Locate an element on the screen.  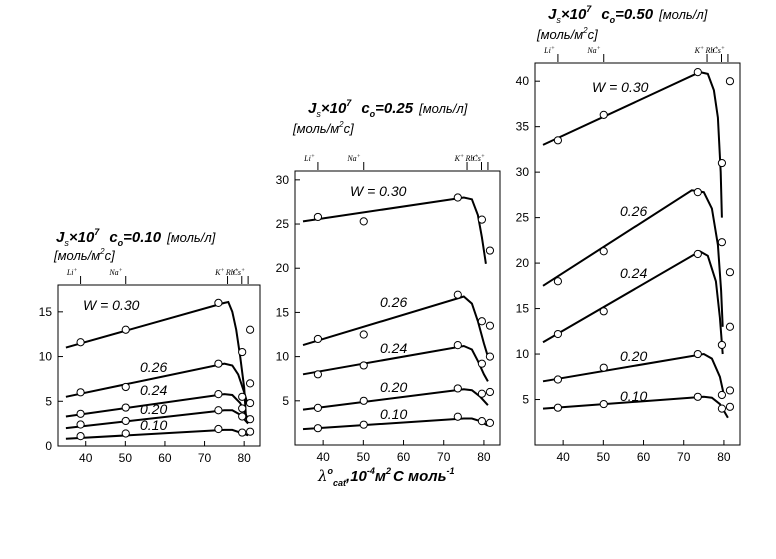
series-label: 0.24 is located at coordinates (153, 390).